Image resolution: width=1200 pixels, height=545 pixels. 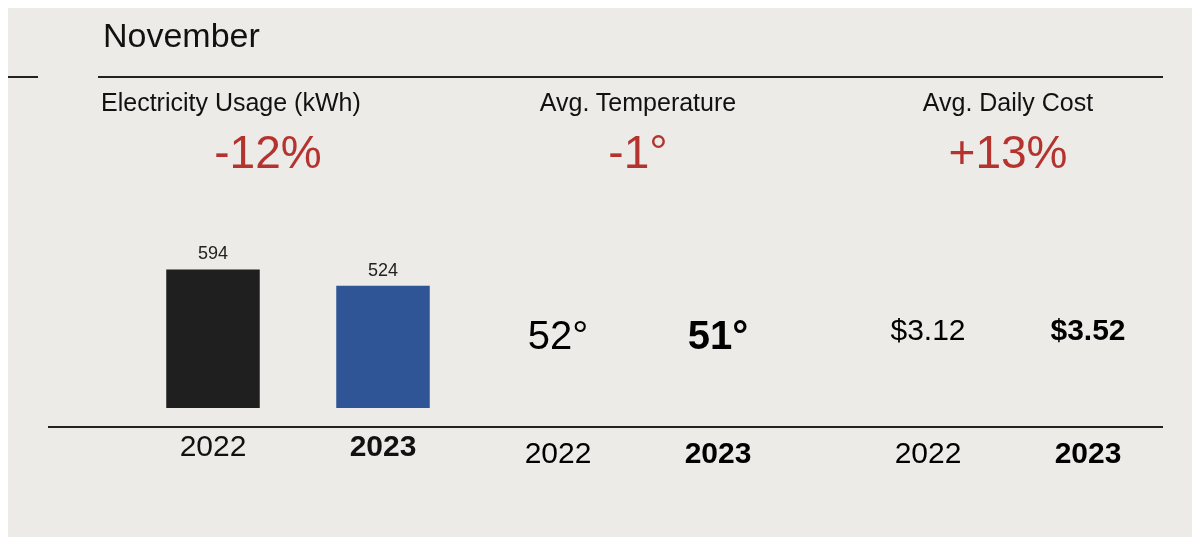 What do you see at coordinates (383, 269) in the screenshot?
I see `data-label: 524` at bounding box center [383, 269].